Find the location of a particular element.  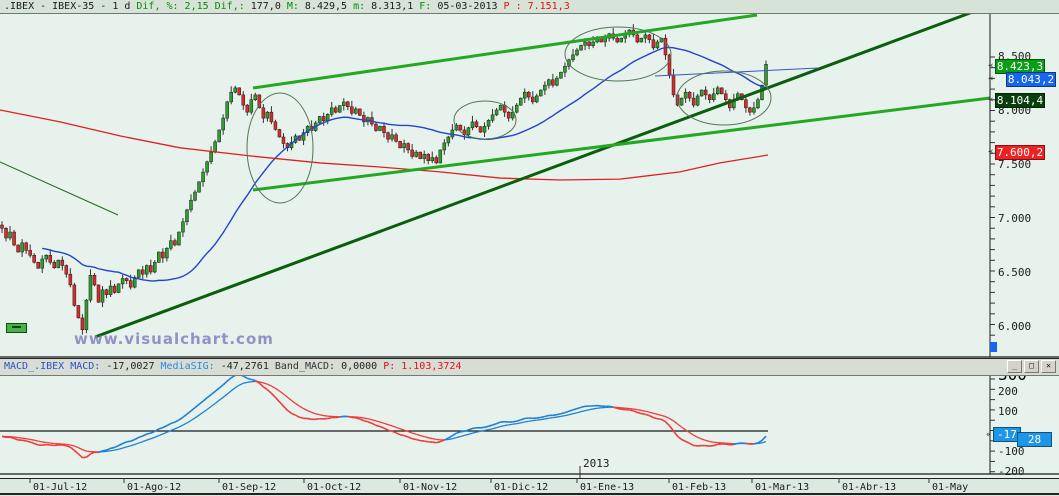

x-axis-label: 01-Nov-12 is located at coordinates (430, 487).